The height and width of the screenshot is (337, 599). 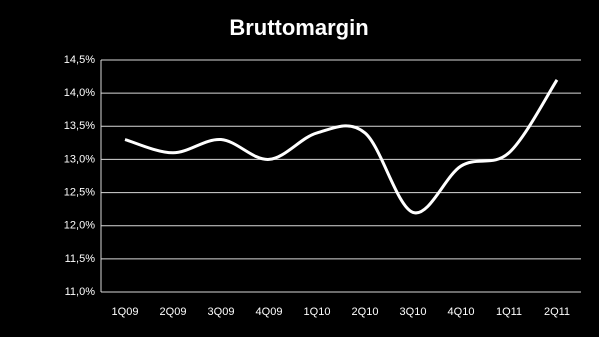 What do you see at coordinates (79, 226) in the screenshot?
I see `y-tick-label: 12,0%` at bounding box center [79, 226].